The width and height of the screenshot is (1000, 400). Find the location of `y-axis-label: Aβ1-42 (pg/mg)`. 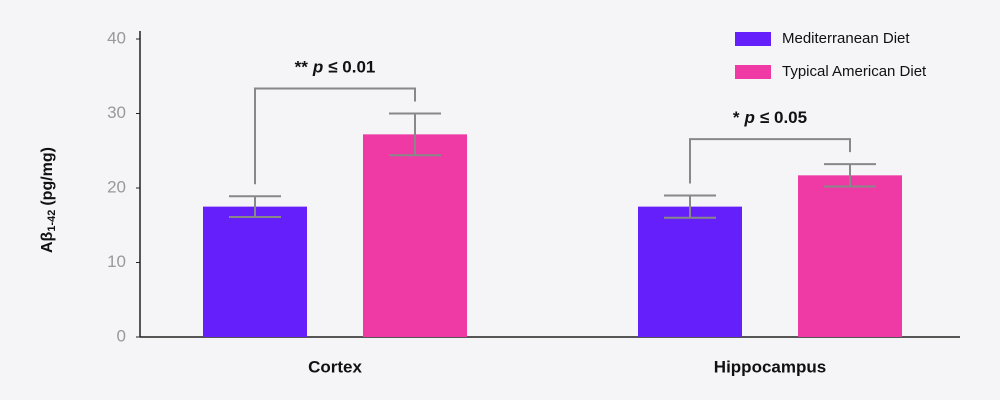

y-axis-label: Aβ1-42 (pg/mg) is located at coordinates (48, 200).